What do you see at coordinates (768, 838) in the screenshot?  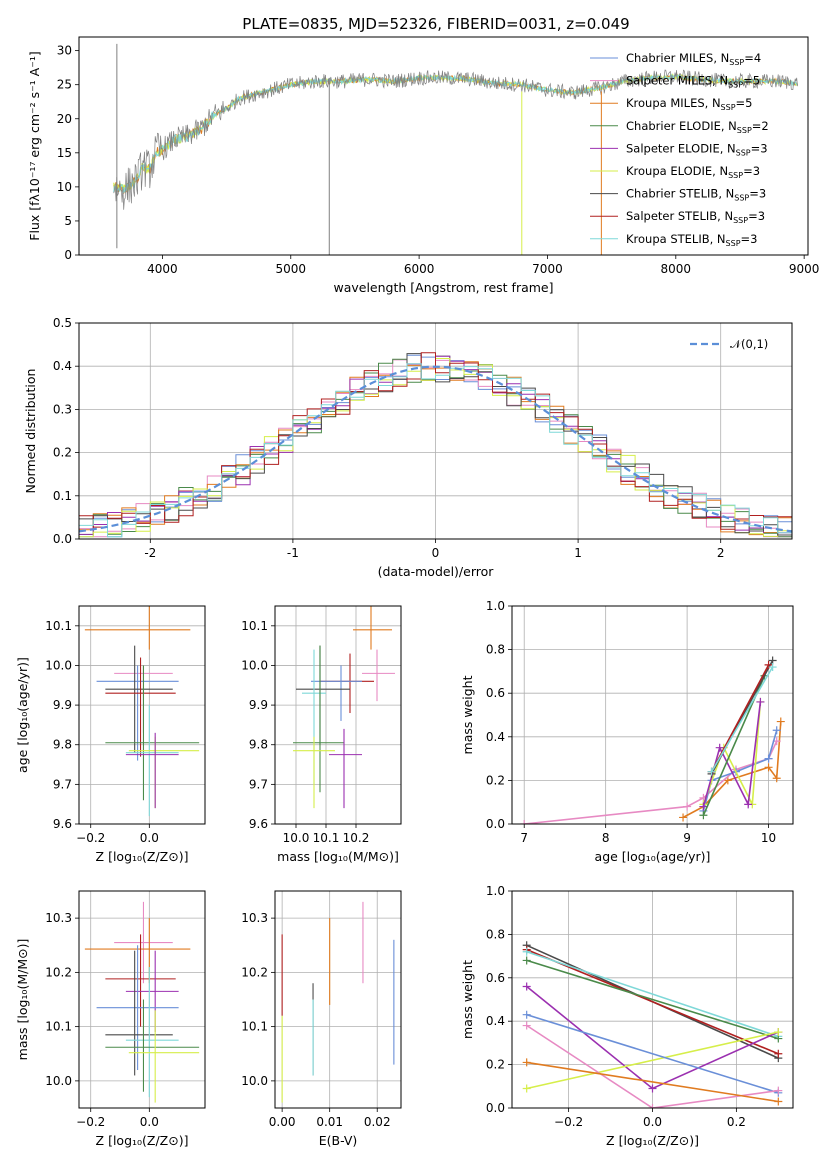 I see `x-tick-label: 10` at bounding box center [768, 838].